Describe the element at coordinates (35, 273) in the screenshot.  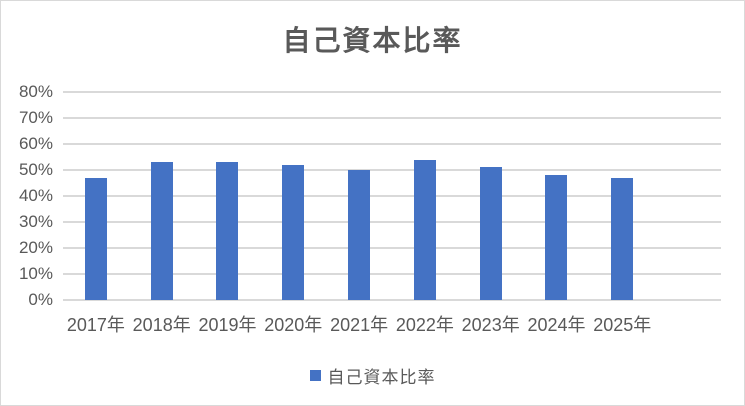
I see `y-tick-label: 10%` at that location.